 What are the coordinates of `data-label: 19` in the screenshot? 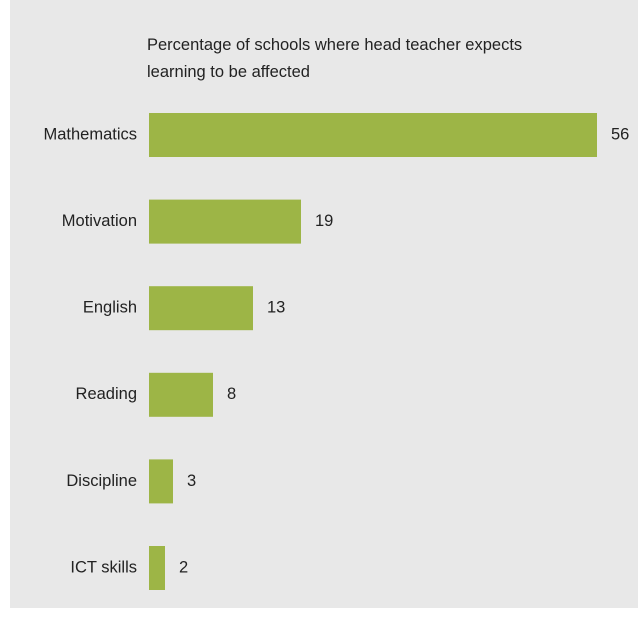 It's located at (324, 221).